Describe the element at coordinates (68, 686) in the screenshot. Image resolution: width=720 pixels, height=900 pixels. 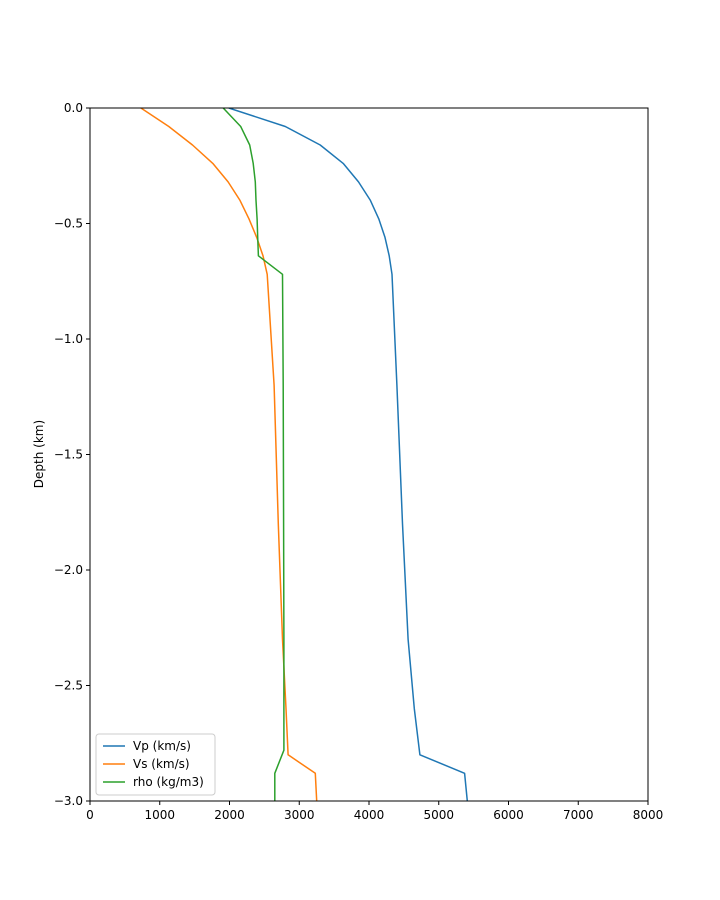
I see `y-tick-label: −2.5` at that location.